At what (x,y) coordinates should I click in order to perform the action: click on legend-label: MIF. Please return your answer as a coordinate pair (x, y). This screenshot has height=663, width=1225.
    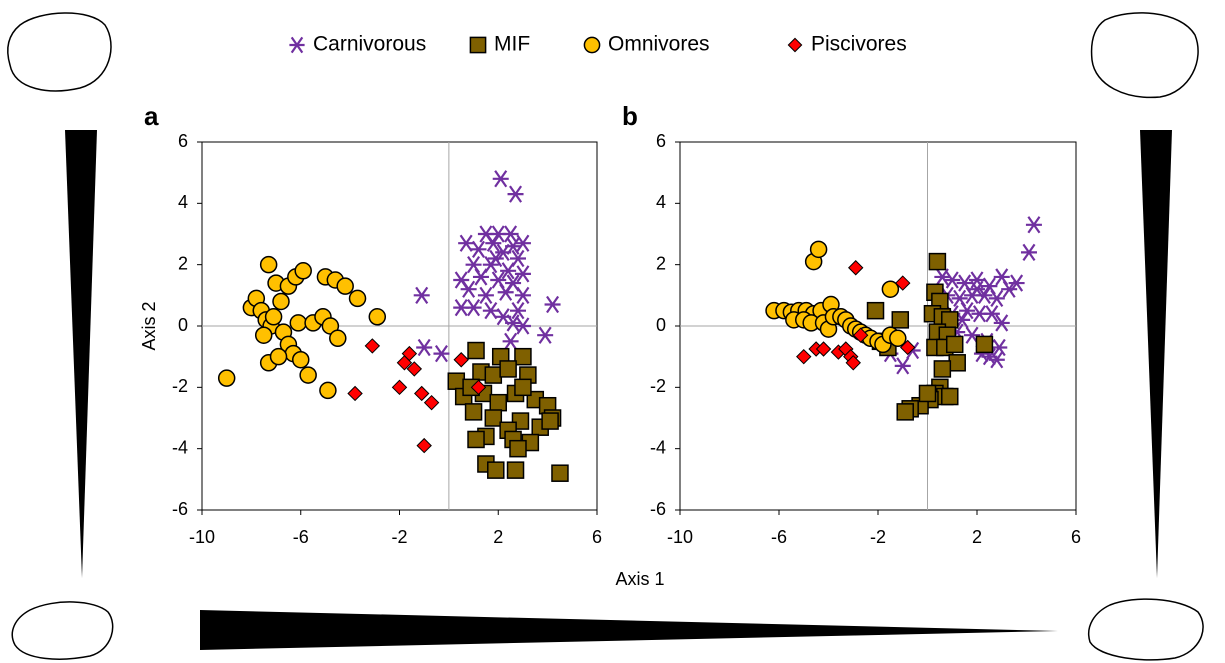
    Looking at the image, I should click on (512, 44).